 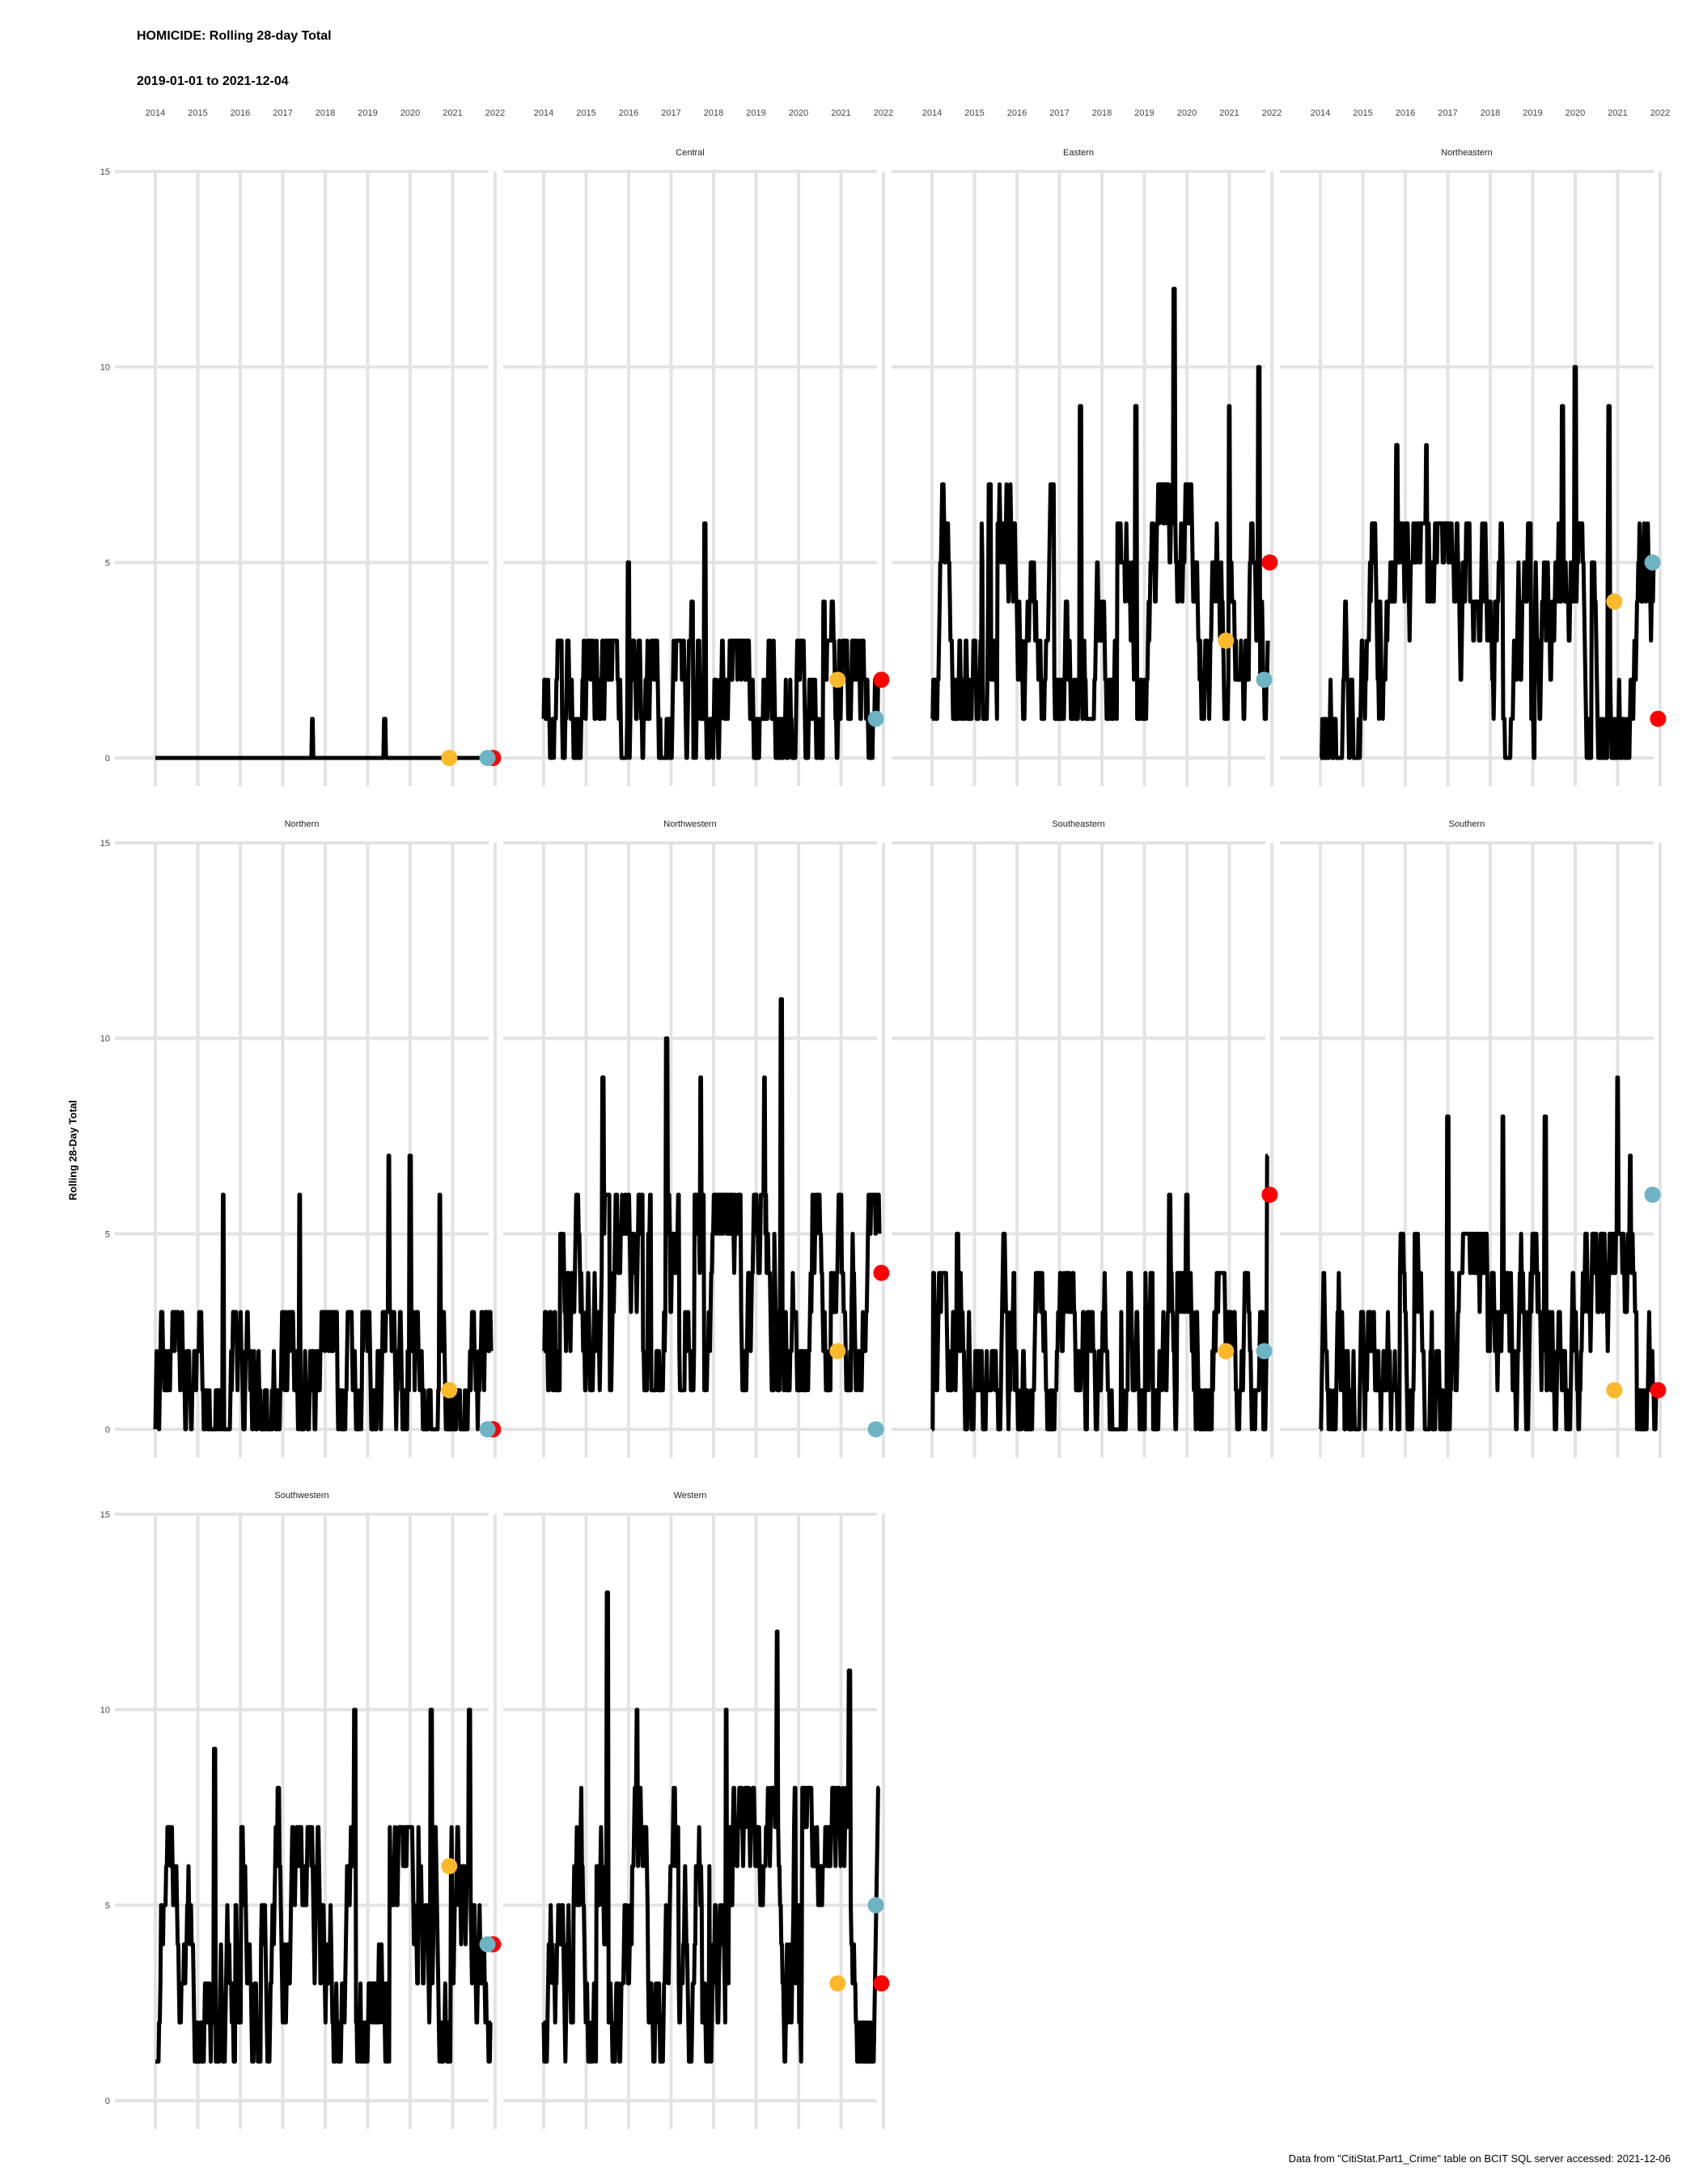 What do you see at coordinates (301, 476) in the screenshot?
I see `facet-panel: 0 5 10 15` at bounding box center [301, 476].